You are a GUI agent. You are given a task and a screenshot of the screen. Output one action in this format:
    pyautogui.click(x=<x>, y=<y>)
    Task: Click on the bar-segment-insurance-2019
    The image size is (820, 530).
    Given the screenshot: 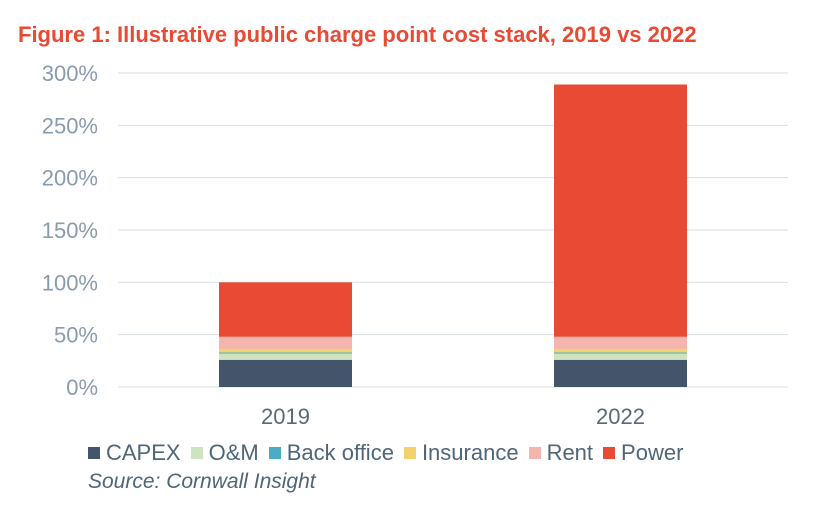 What is the action you would take?
    pyautogui.click(x=285, y=351)
    